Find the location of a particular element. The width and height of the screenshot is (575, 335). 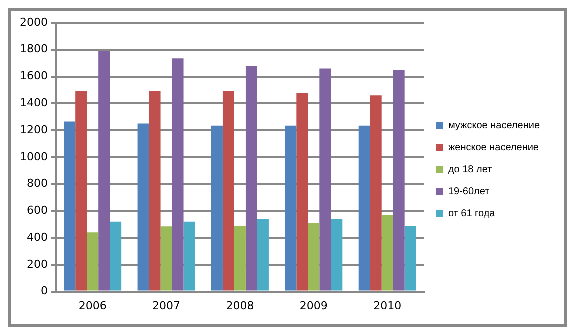

legend-label: женское население is located at coordinates (494, 148).